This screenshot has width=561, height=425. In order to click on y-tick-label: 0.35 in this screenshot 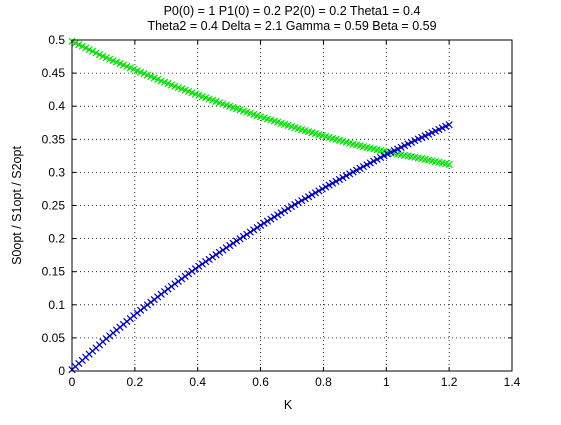, I will do `click(54, 139)`.